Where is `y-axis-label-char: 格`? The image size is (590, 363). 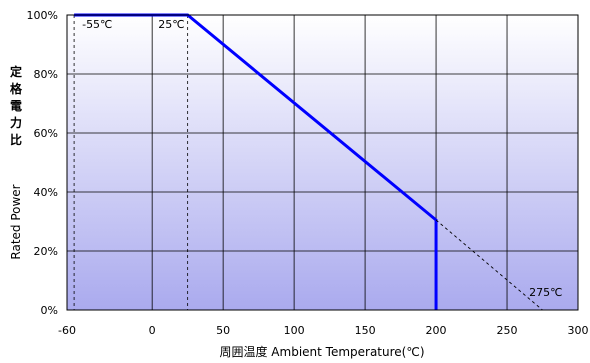 y-axis-label-char: 格 is located at coordinates (16, 88).